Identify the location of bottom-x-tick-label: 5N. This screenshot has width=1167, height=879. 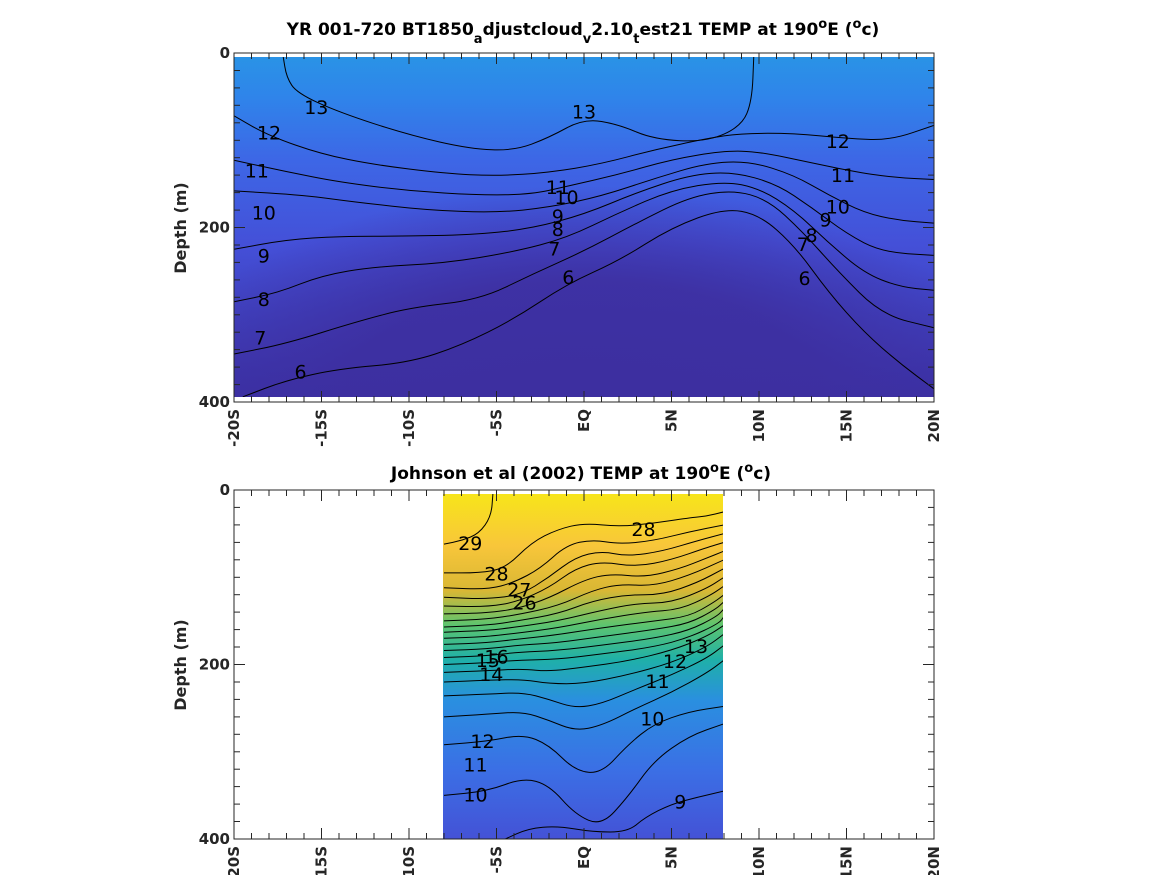
(672, 857).